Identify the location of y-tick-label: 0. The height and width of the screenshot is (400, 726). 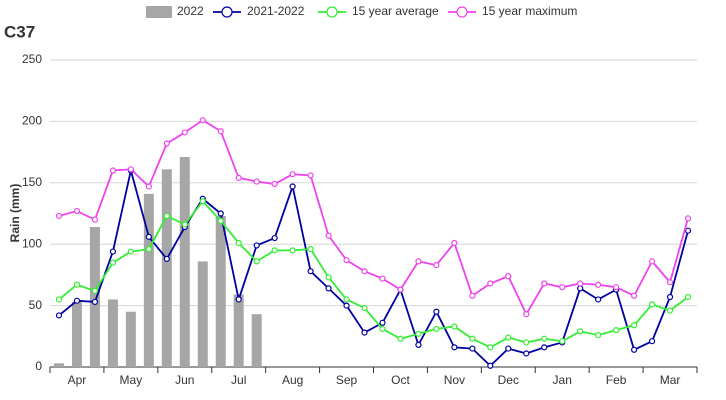
(38, 366).